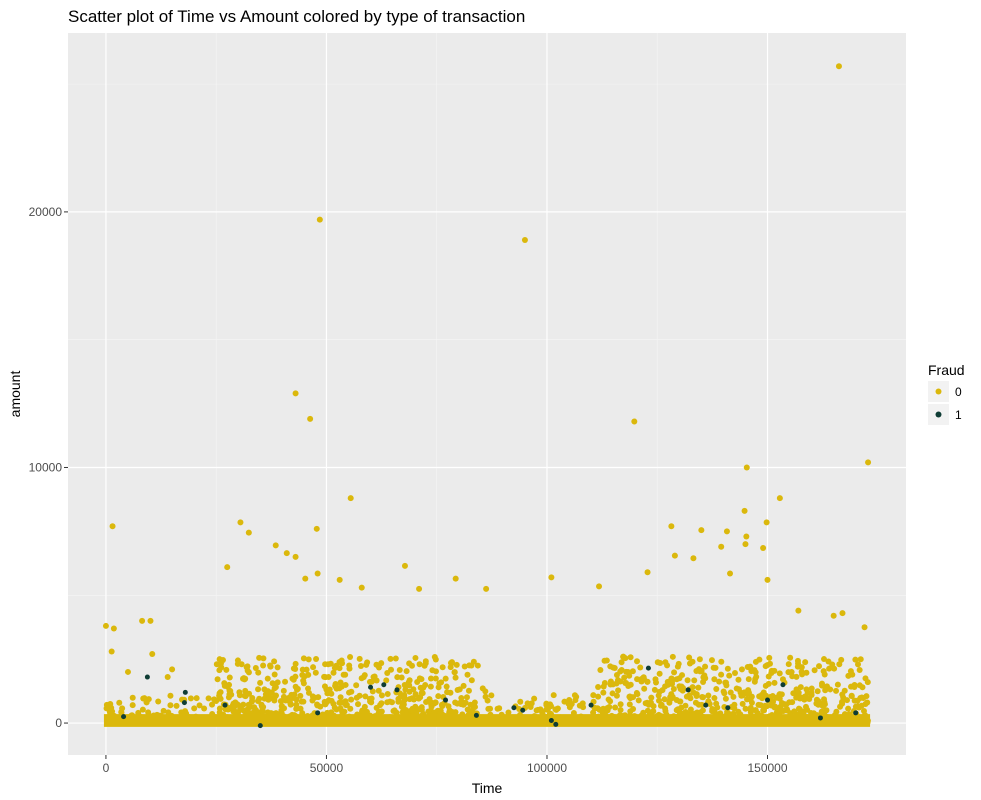 This screenshot has height=800, width=981. I want to click on y-axis: 0 10000 20000, so click(48, 467).